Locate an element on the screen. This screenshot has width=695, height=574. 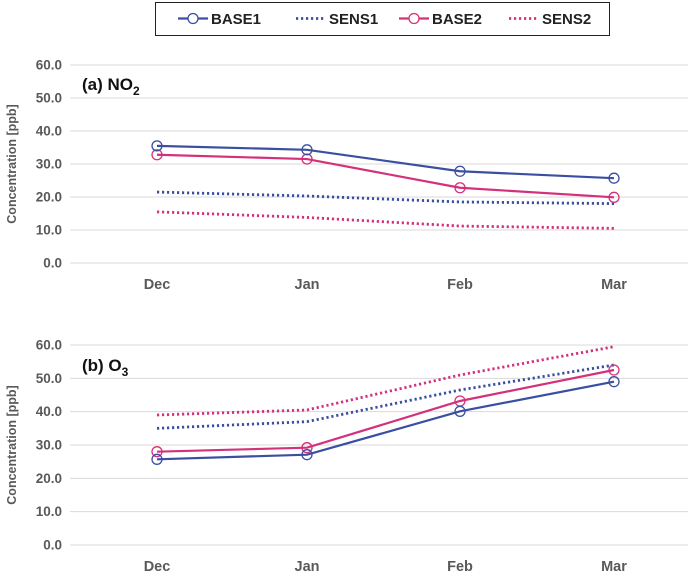
legend-label-sens2: SENS2 is located at coordinates (566, 19).